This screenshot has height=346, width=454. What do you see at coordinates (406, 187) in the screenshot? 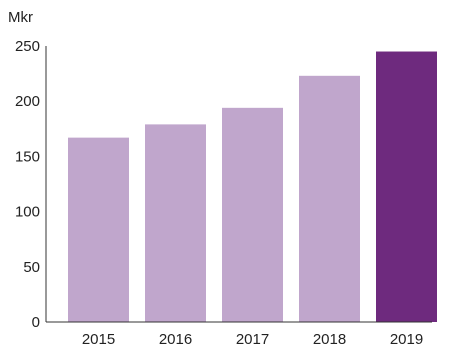
I see `bar-2019` at bounding box center [406, 187].